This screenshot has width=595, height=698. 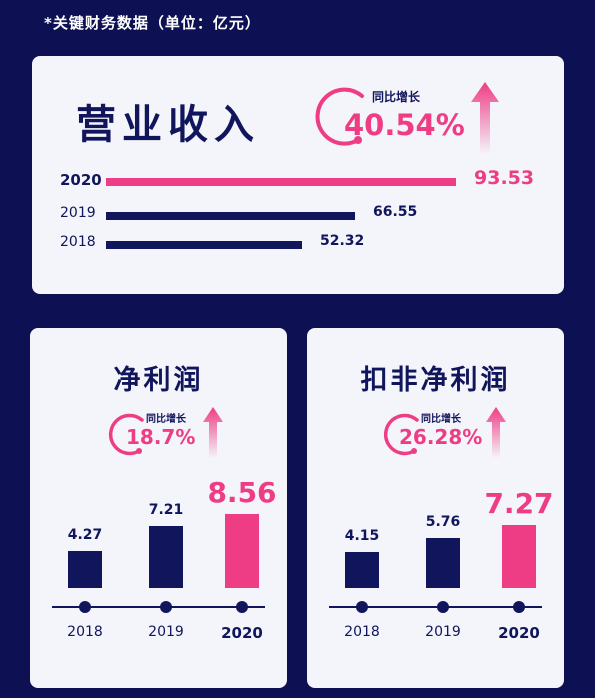 I want to click on bar-year-label: 2020, so click(x=81, y=180).